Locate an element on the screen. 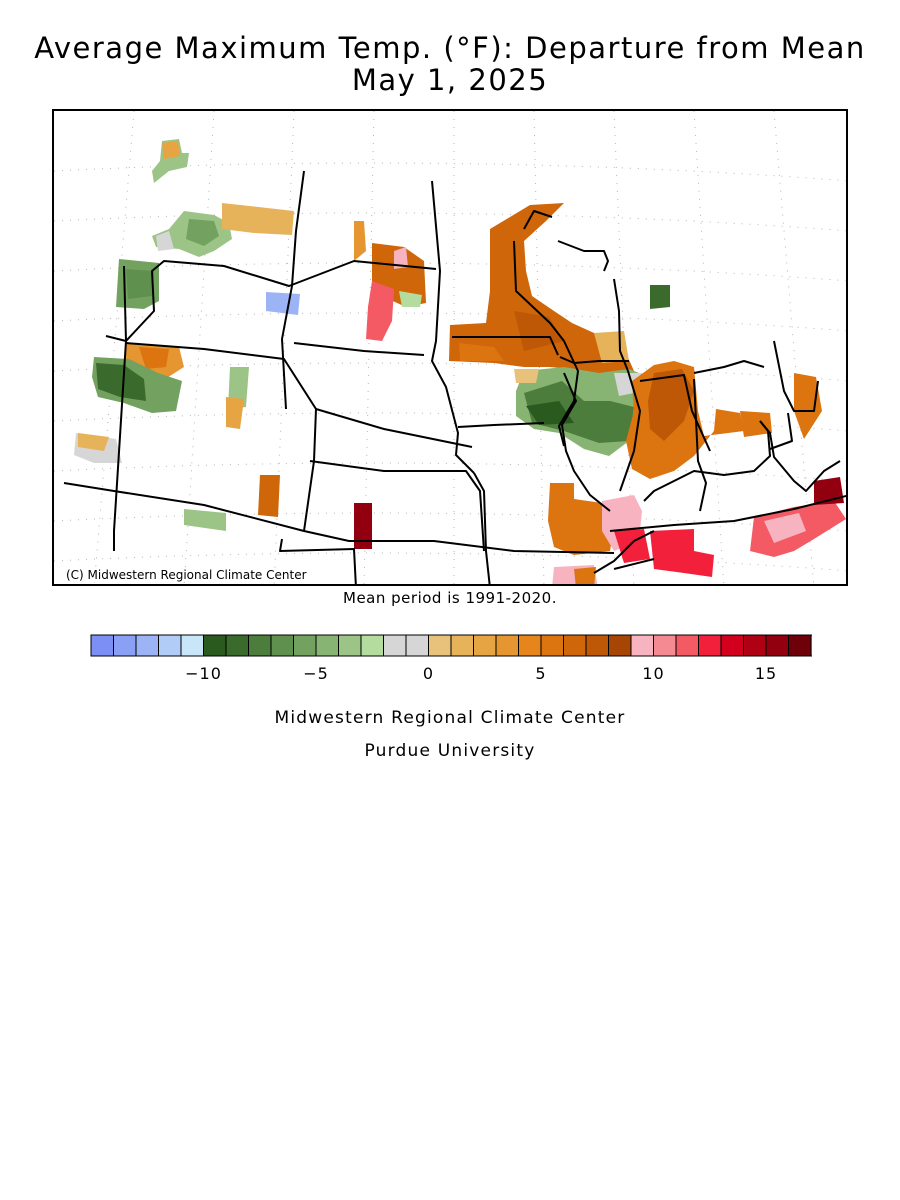 This screenshot has height=1200, width=900. color-legend is located at coordinates (451, 645).